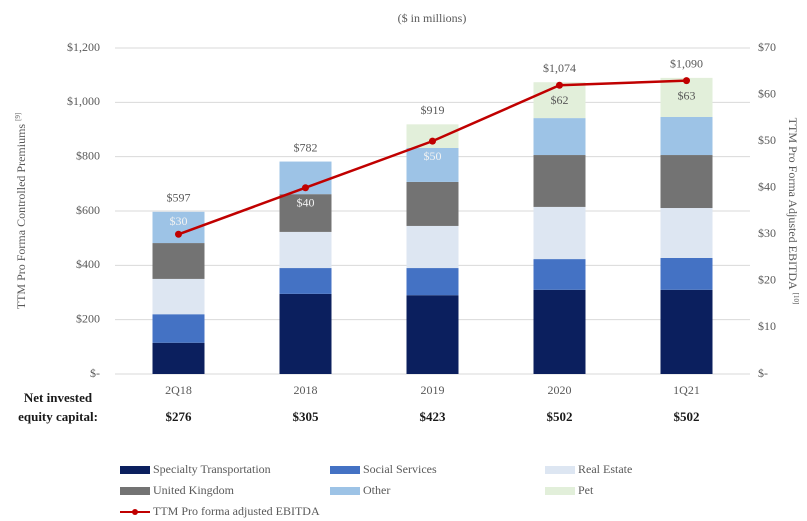  What do you see at coordinates (433, 390) in the screenshot?
I see `x-tick-label: 2019` at bounding box center [433, 390].